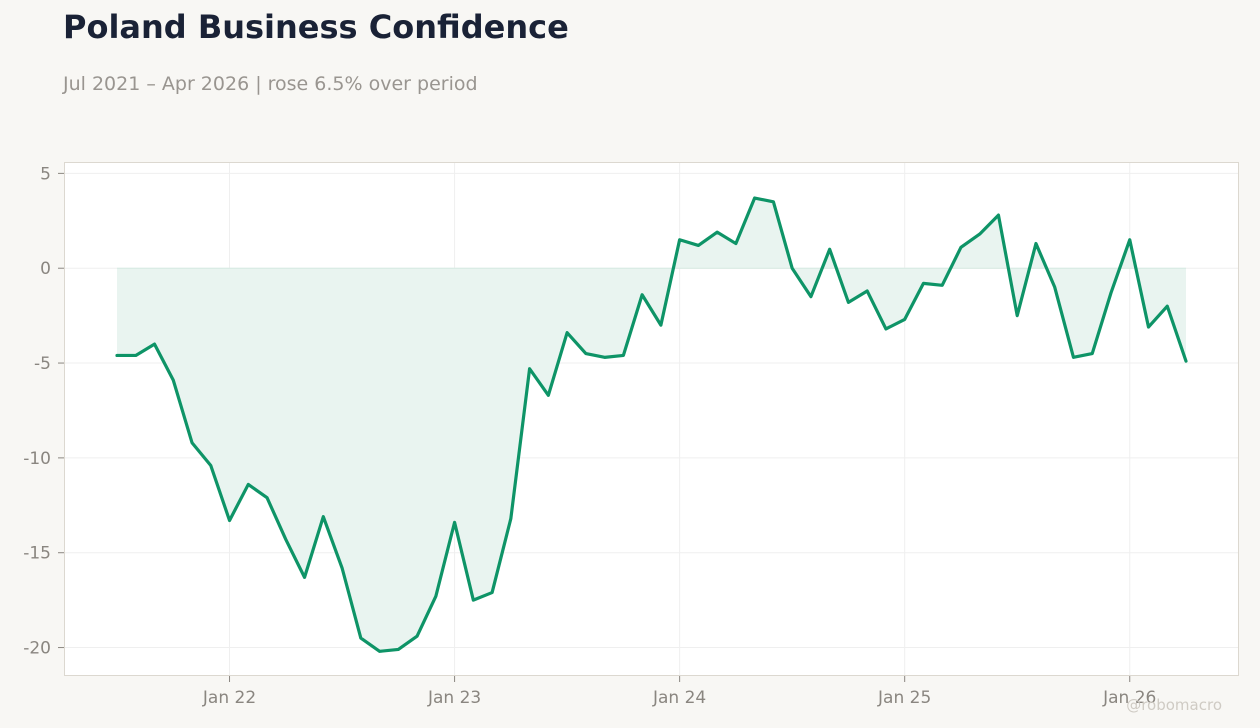 The width and height of the screenshot is (1260, 728). I want to click on y-tick-label: 0, so click(45, 269).